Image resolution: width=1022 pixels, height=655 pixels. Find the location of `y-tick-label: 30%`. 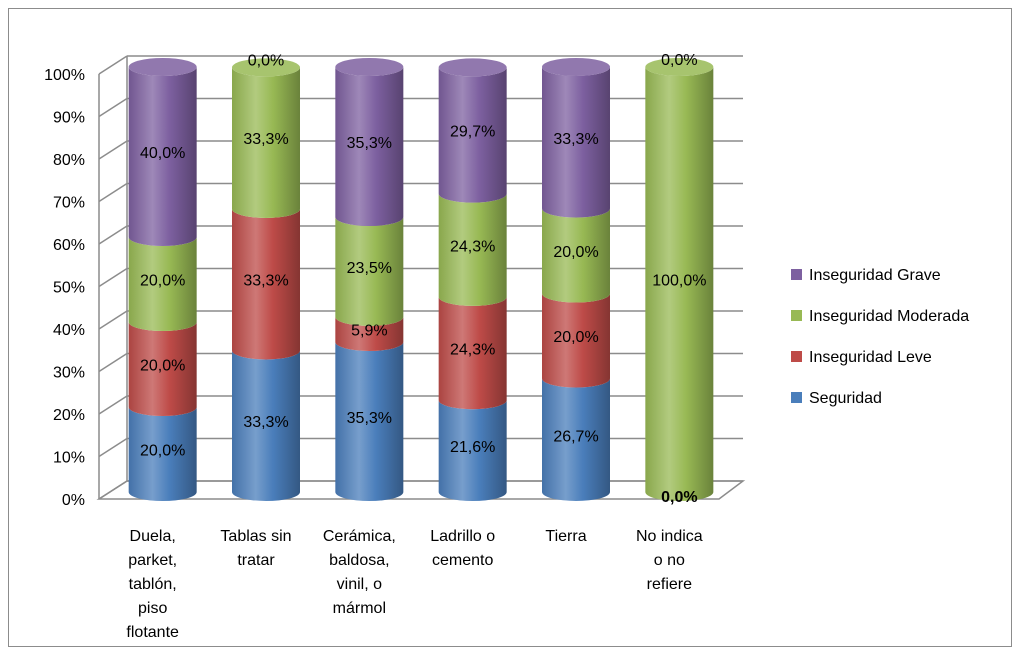

y-tick-label: 30% is located at coordinates (69, 373).